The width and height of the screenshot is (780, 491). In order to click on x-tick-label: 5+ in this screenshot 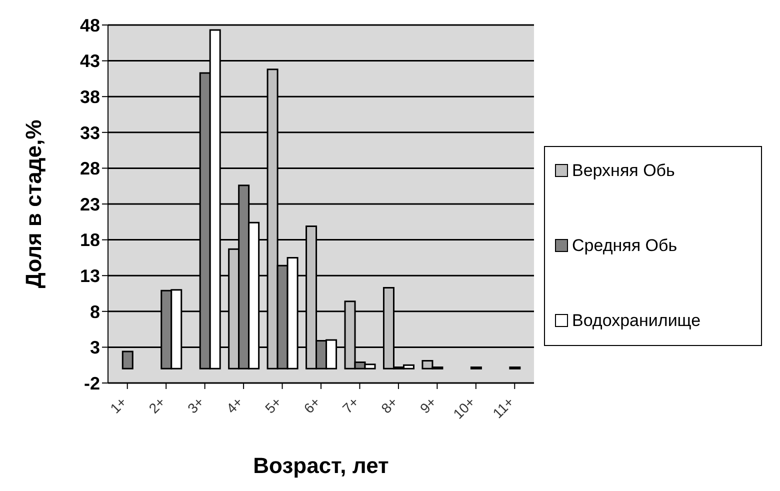, I will do `click(273, 405)`.